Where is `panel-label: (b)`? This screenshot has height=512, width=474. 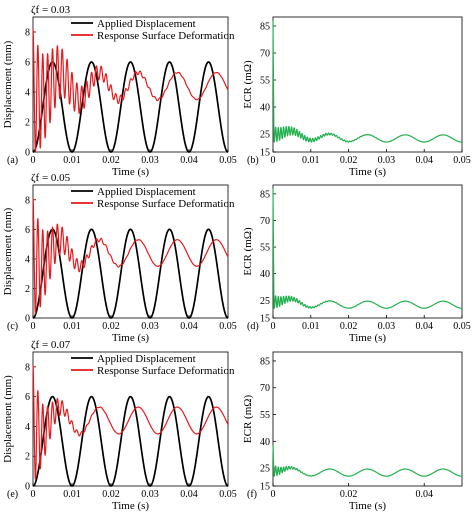
panel-label: (b) is located at coordinates (253, 160).